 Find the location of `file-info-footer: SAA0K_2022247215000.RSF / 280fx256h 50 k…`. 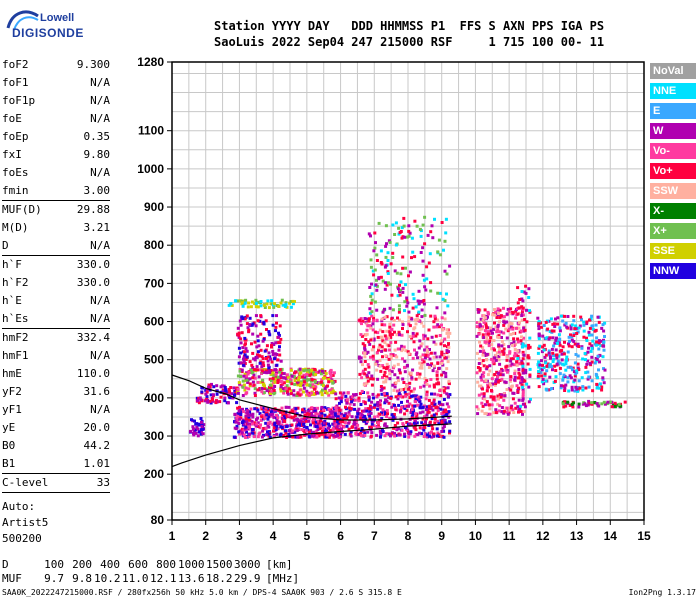

file-info-footer: SAA0K_2022247215000.RSF / 280fx256h 50 k… is located at coordinates (202, 592).